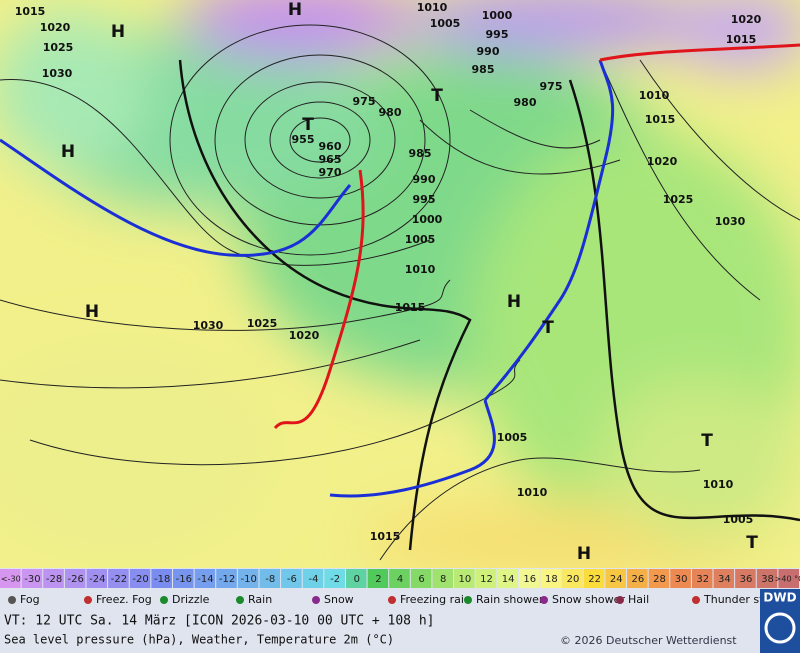  I want to click on isobar-label: 985, so click(483, 69).